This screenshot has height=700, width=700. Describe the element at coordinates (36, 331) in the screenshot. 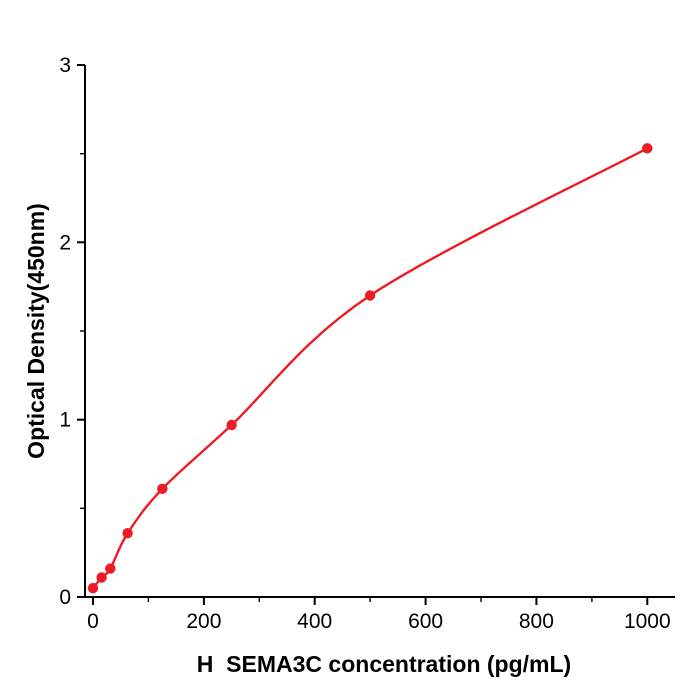

I see `y-axis-title: Optical Density(450nm)` at that location.